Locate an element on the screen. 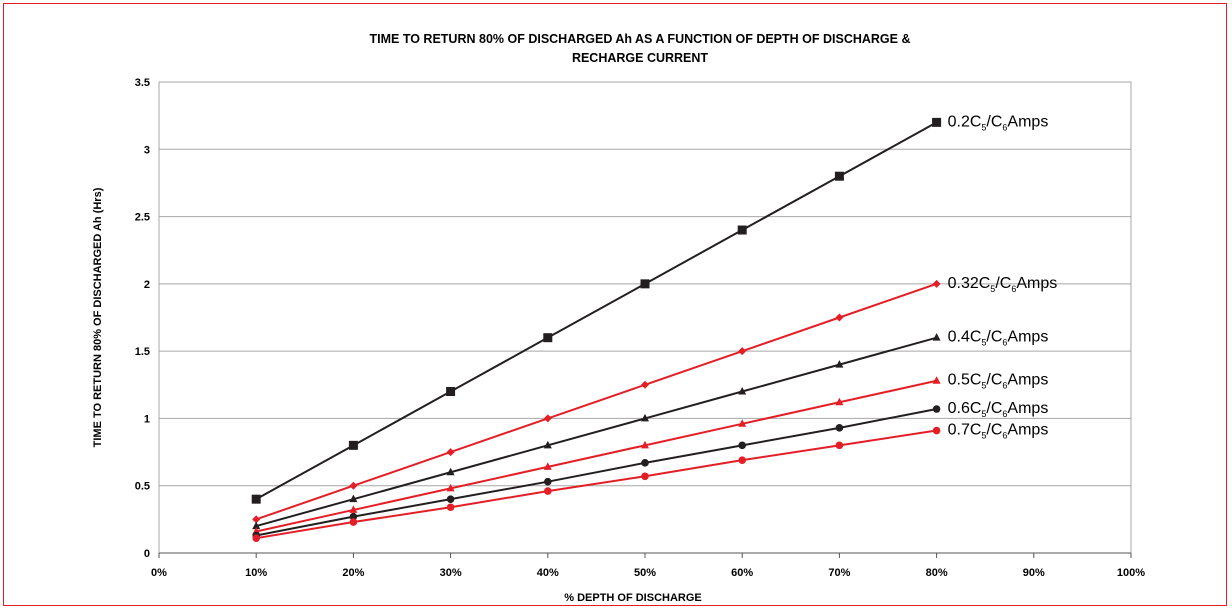 This screenshot has width=1232, height=610. series-label: 0.6C5/C6Amps is located at coordinates (998, 409).